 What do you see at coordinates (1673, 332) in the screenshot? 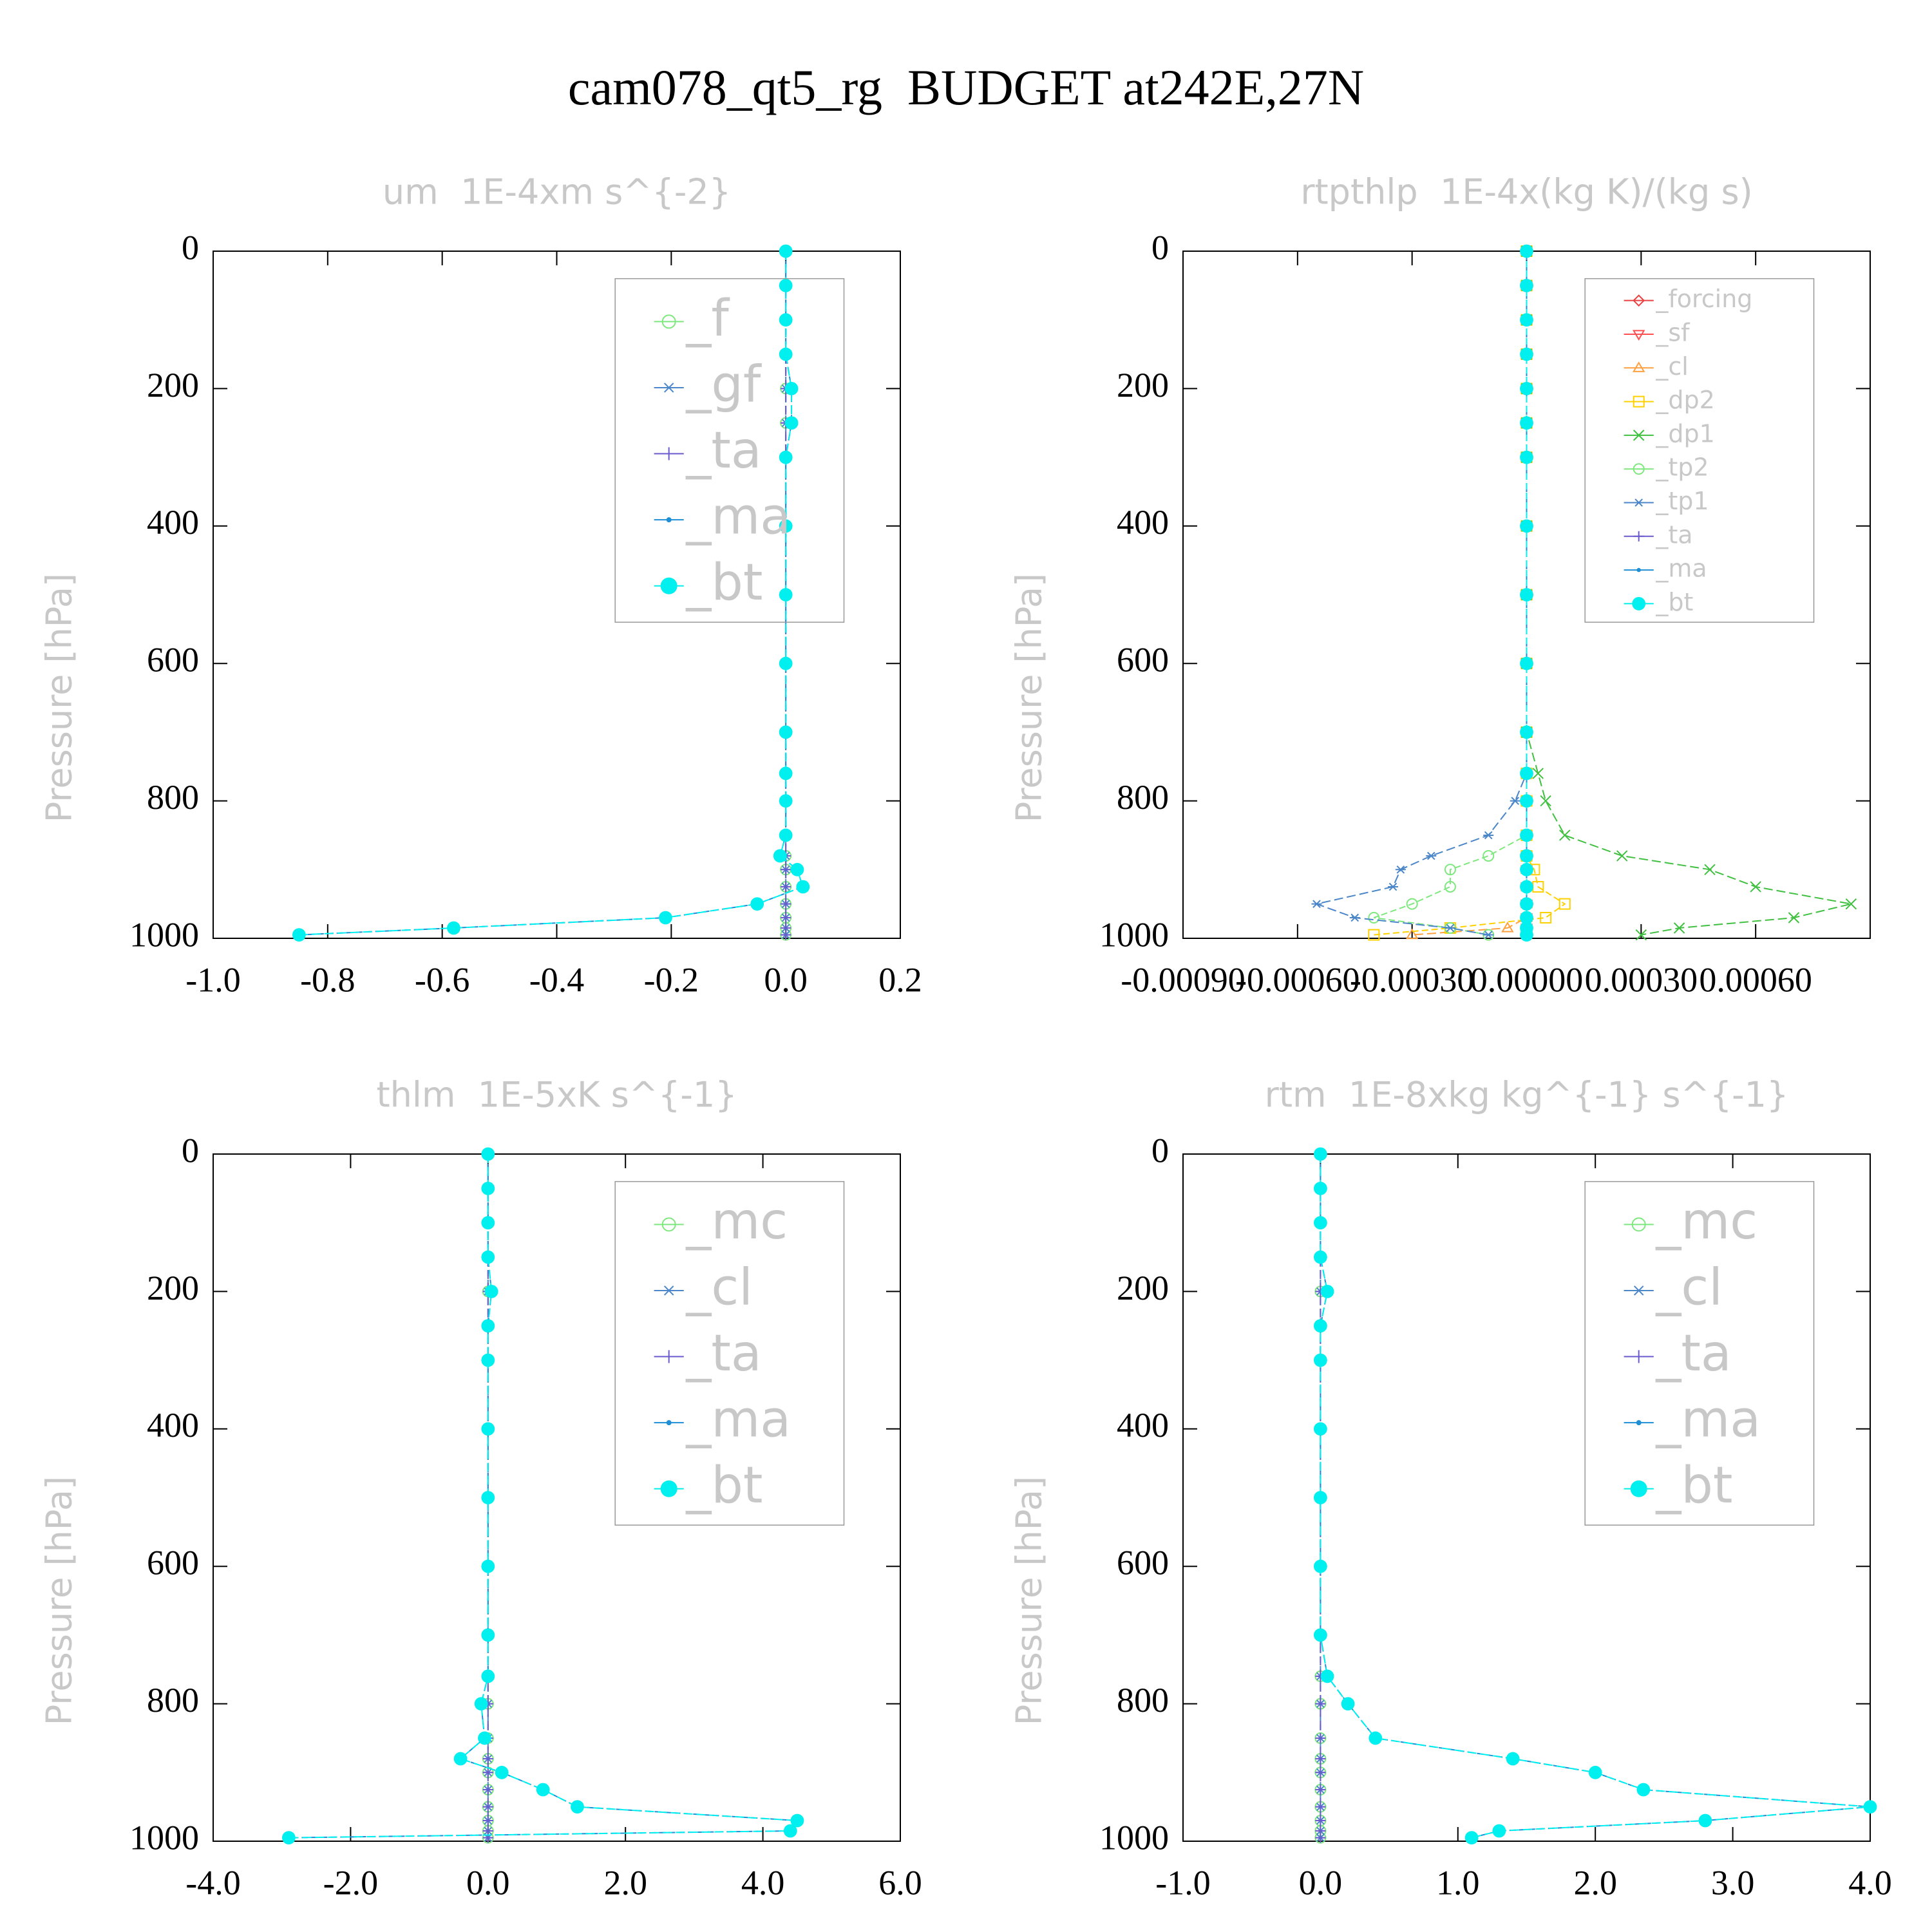
I see `legend-label: _sf` at bounding box center [1673, 332].